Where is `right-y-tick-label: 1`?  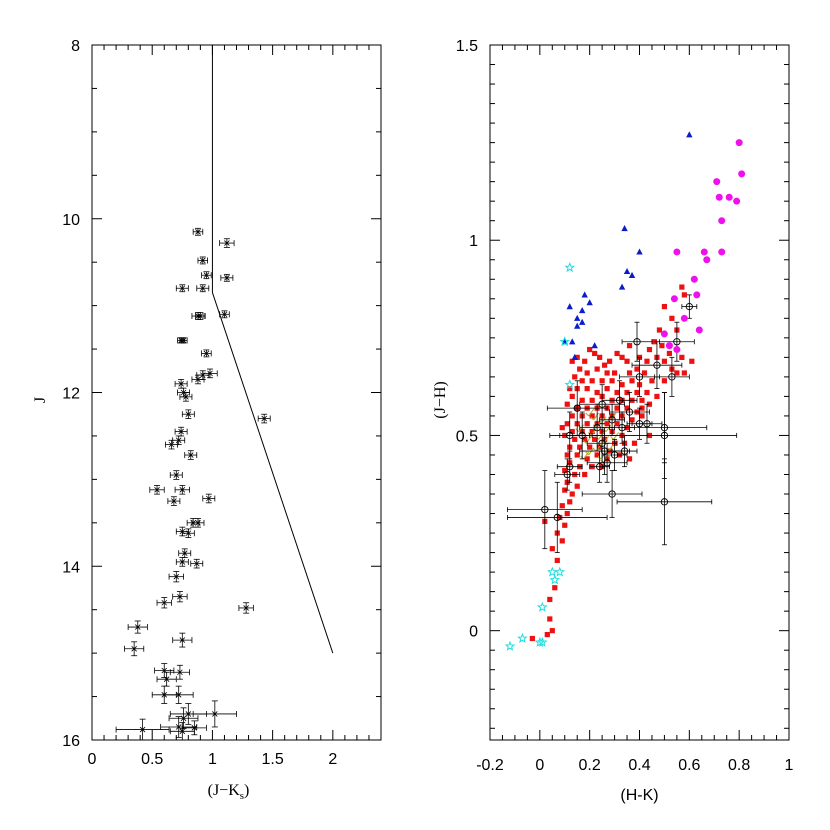 right-y-tick-label: 1 is located at coordinates (473, 241).